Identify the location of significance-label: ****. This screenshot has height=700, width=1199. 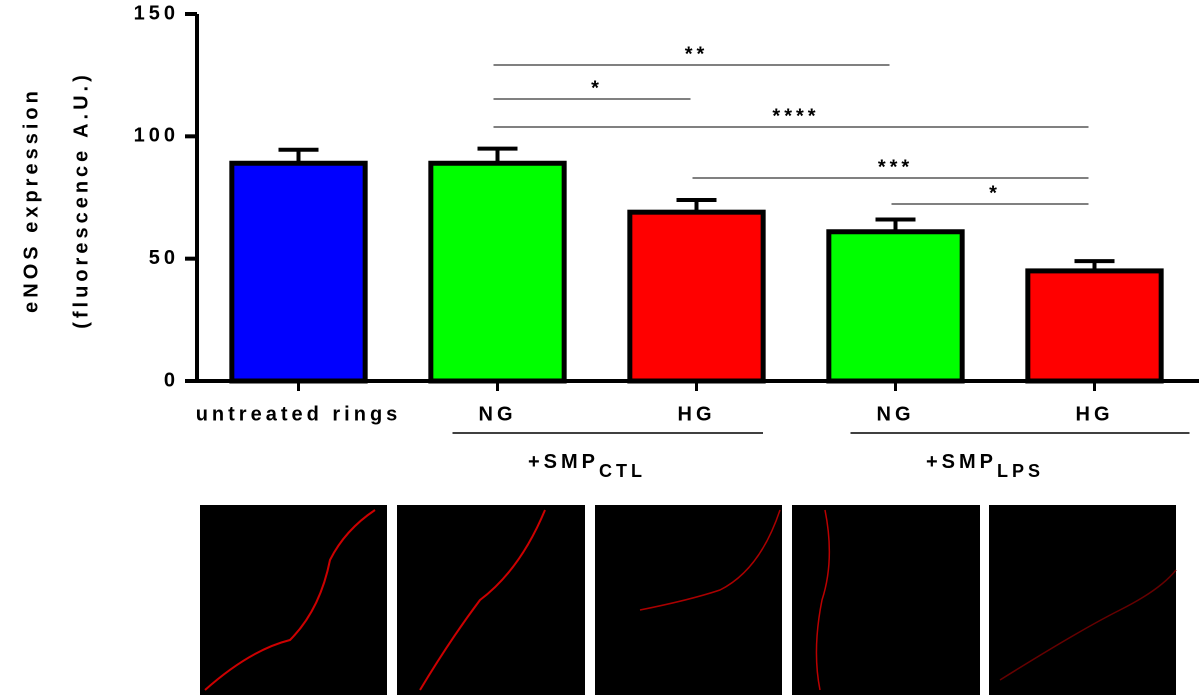
(795, 116).